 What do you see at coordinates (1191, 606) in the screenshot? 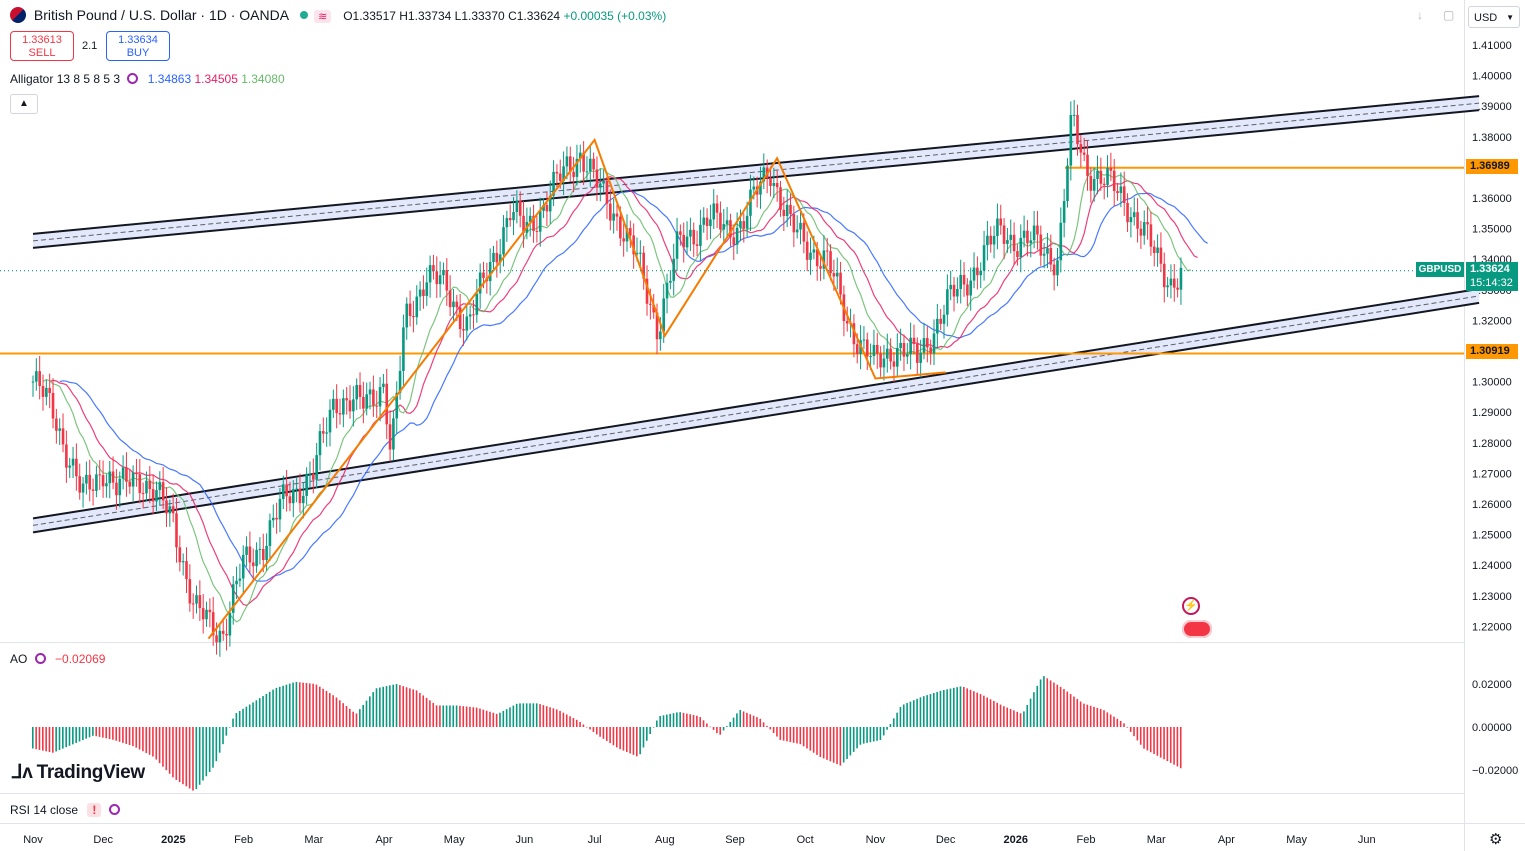
I see `lightning-event-icon: ⚡` at bounding box center [1191, 606].